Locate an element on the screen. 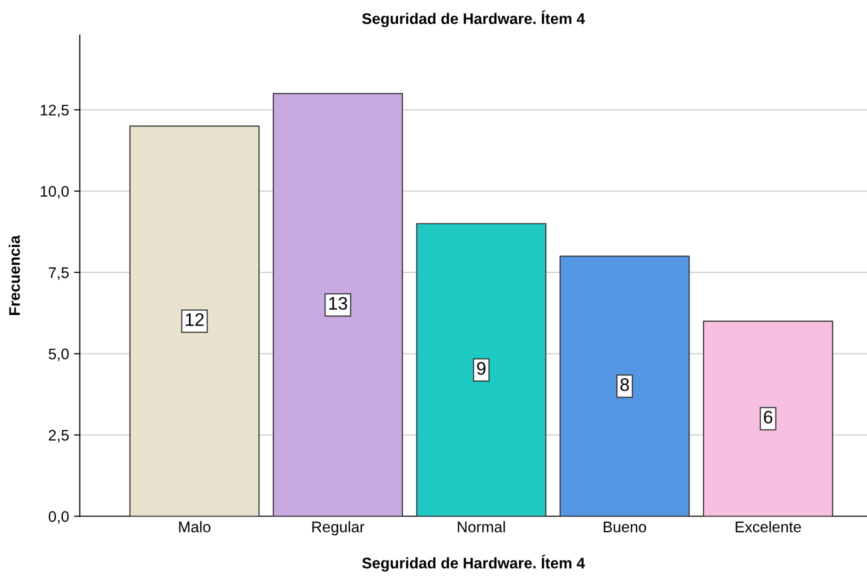 The image size is (867, 584). x-tick-label: Normal is located at coordinates (481, 526).